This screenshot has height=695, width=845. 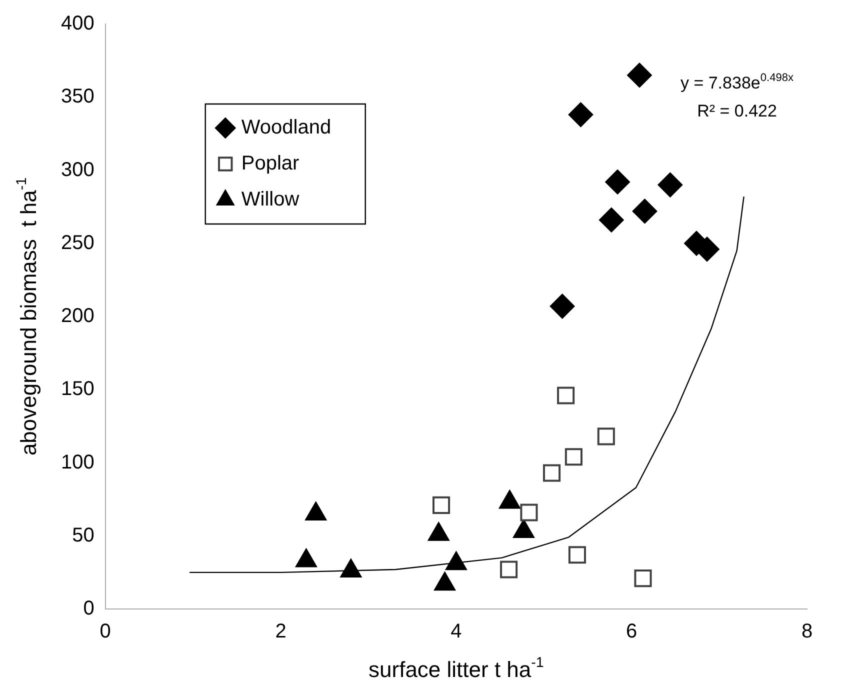 I want to click on y-axis-title: aboveground biomass t ha-1, so click(x=28, y=316).